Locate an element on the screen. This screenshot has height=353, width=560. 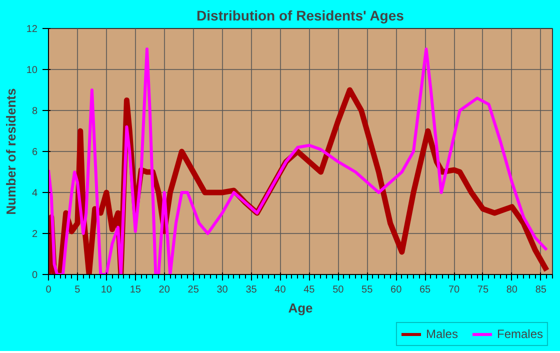
y-tick-label: 4 is located at coordinates (35, 193).